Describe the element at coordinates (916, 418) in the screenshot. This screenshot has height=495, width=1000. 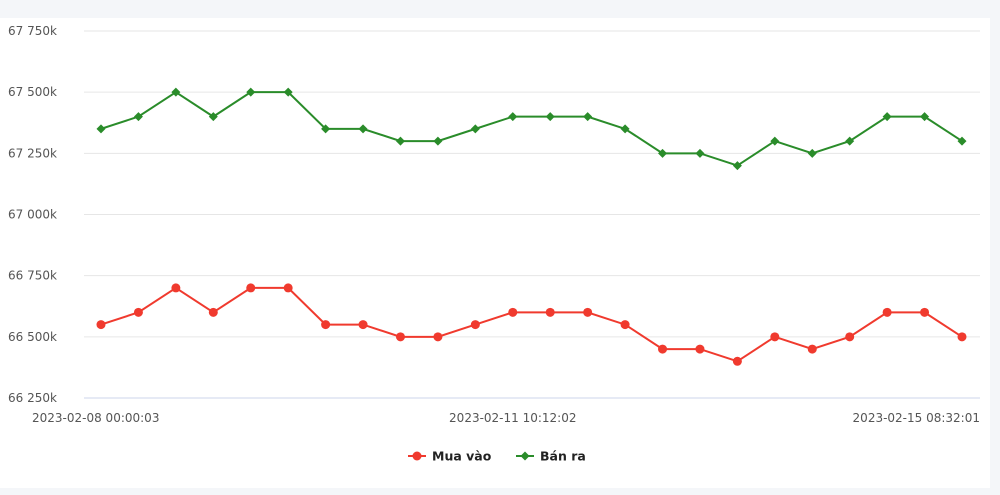
I see `x-tick-label: 2023-02-15 08:32:01` at that location.